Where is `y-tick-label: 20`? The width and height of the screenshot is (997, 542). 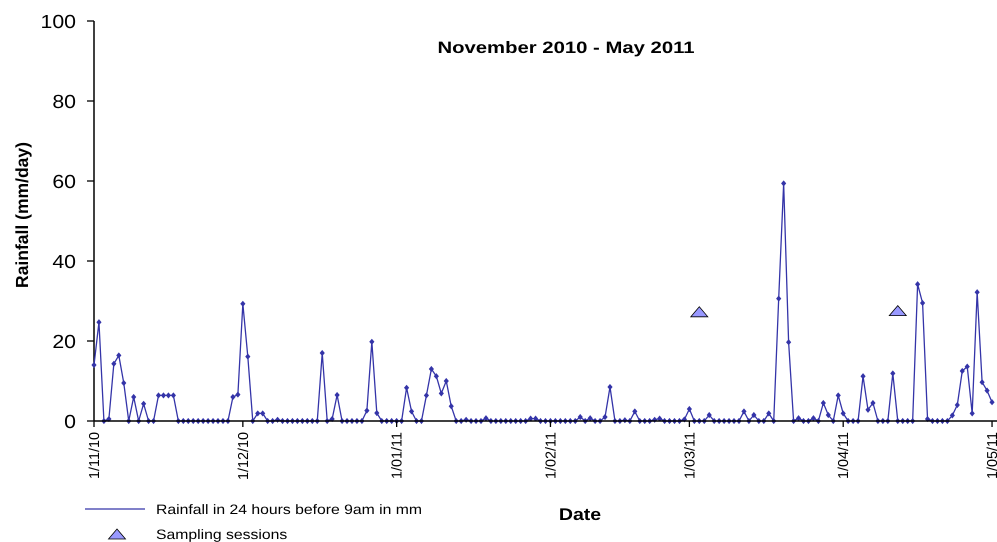 y-tick-label: 20 is located at coordinates (64, 342).